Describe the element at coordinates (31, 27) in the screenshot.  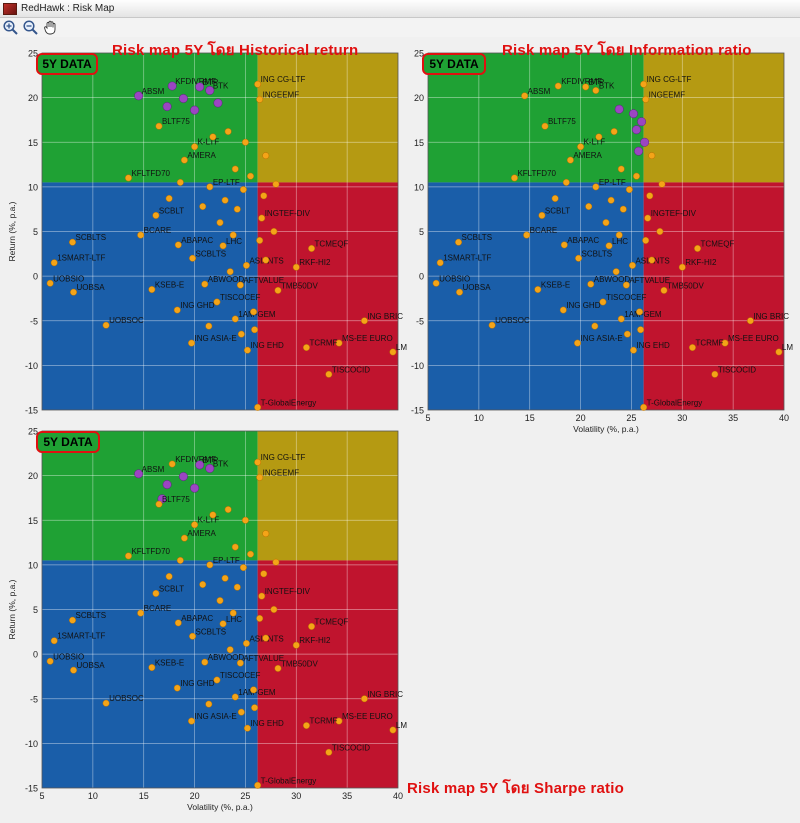
I see `zoom-out-icon` at that location.